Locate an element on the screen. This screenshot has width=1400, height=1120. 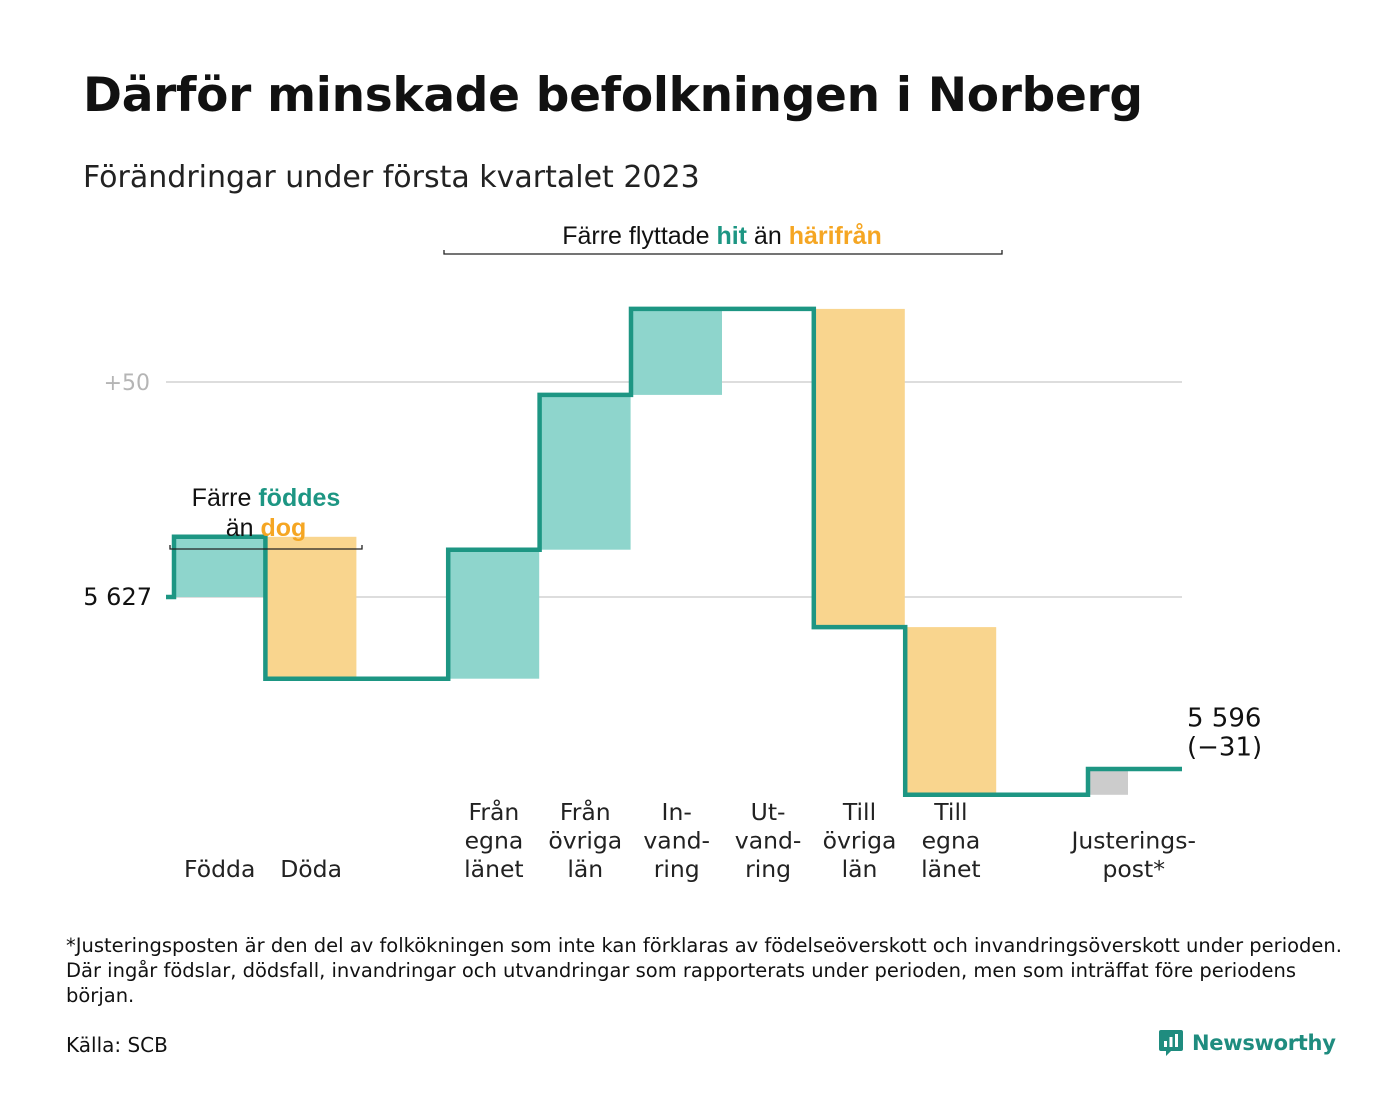
chart-title: Därför minskade befolkningen i Norberg is located at coordinates (613, 95).